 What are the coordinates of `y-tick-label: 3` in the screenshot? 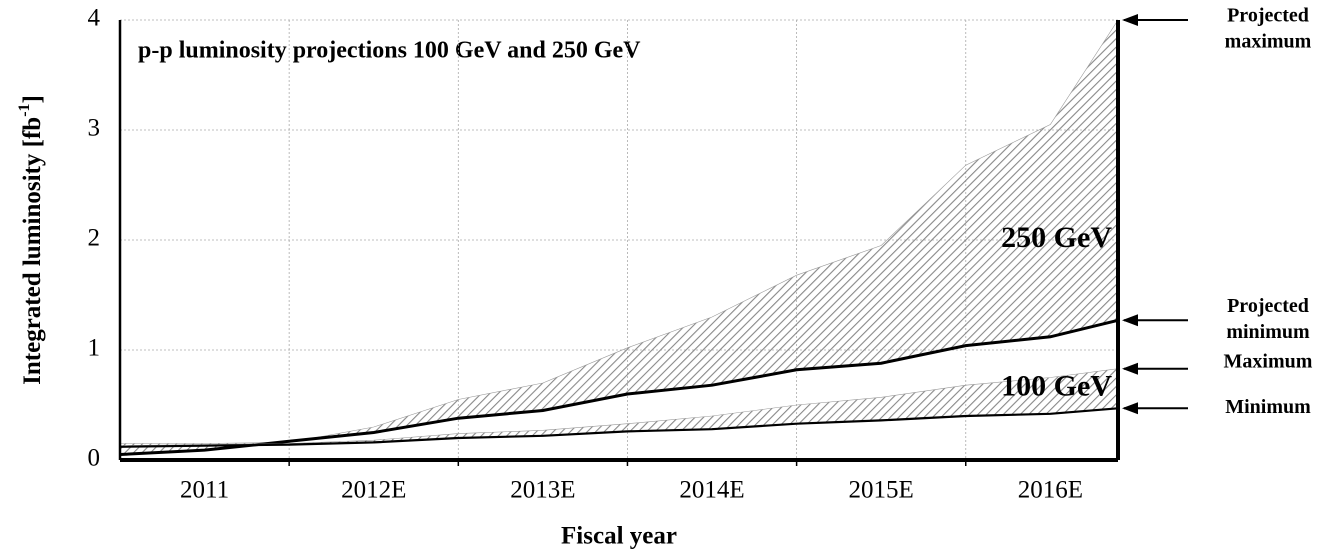 It's located at (94, 128).